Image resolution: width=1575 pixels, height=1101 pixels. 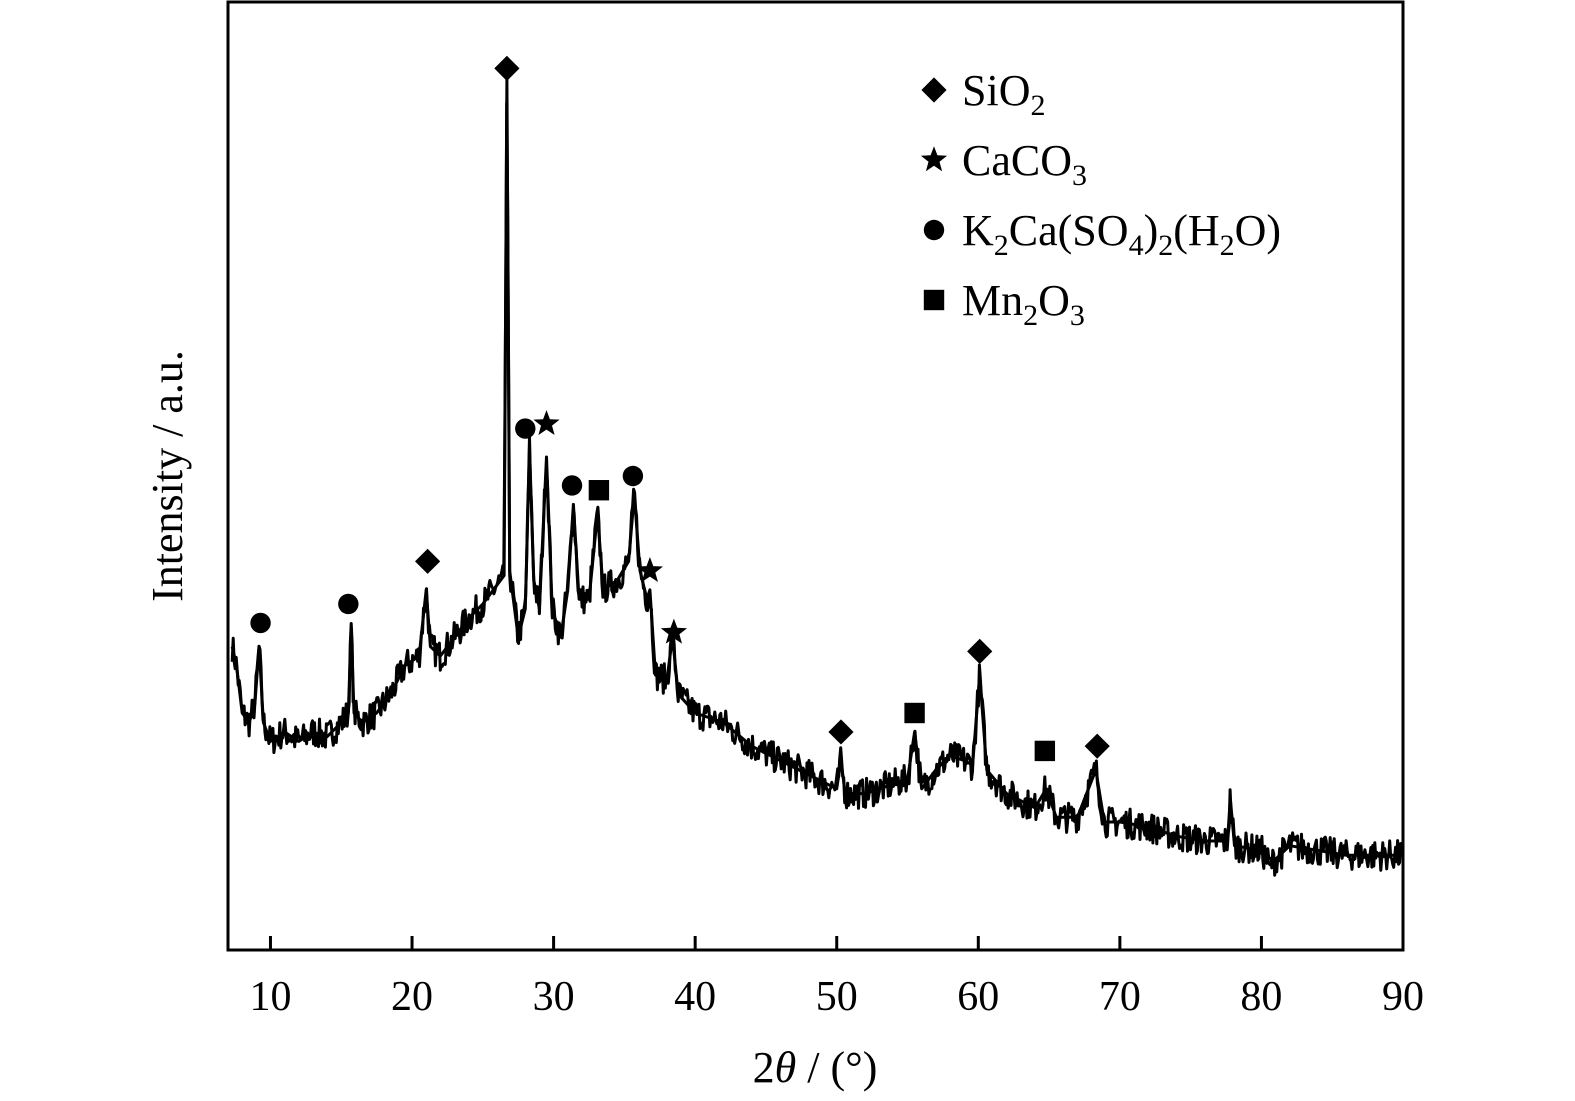 I want to click on x-tick-label: 30, so click(x=554, y=997).